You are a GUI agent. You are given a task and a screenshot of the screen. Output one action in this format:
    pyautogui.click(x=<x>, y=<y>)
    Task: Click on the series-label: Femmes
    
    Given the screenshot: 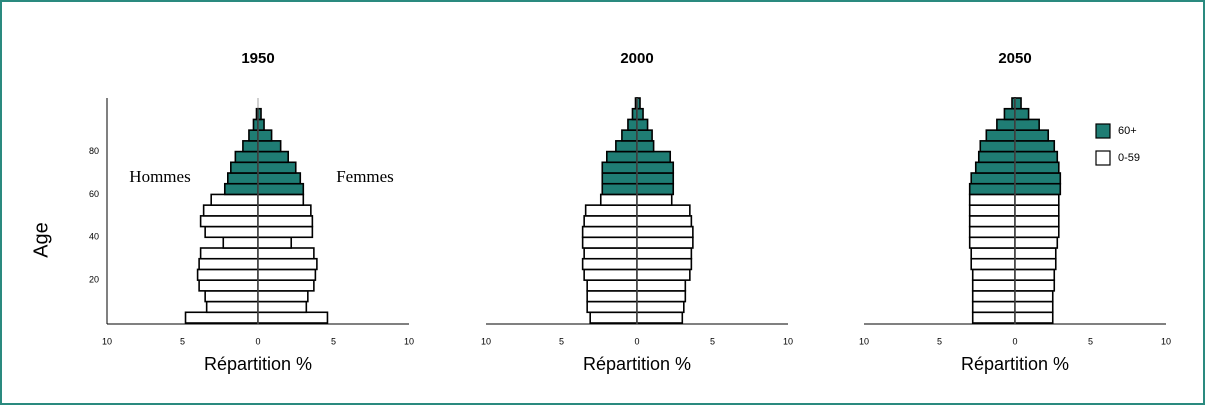 What is the action you would take?
    pyautogui.click(x=365, y=176)
    